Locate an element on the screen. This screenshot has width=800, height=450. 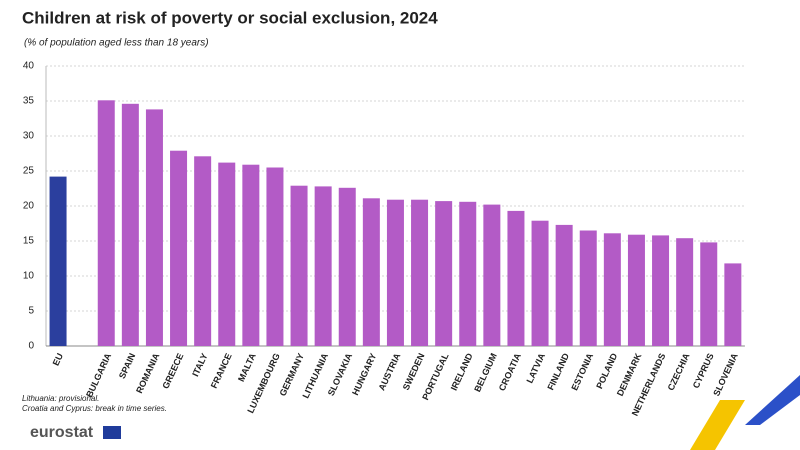
x-tick-label: FRANCE is located at coordinates (221, 371).